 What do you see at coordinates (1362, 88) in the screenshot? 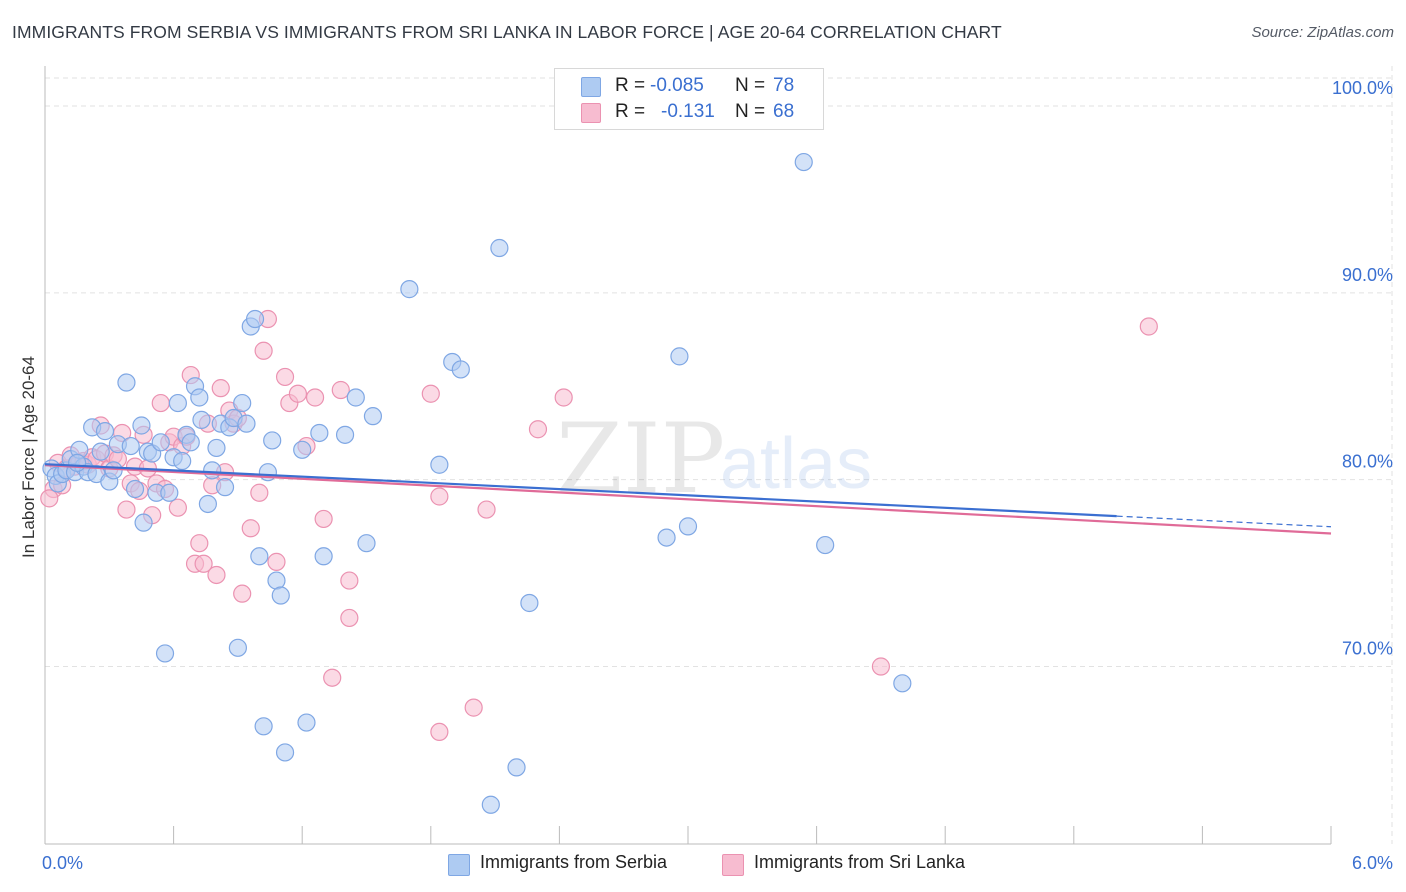
I see `y-tick-label: 100.0%` at bounding box center [1362, 88].